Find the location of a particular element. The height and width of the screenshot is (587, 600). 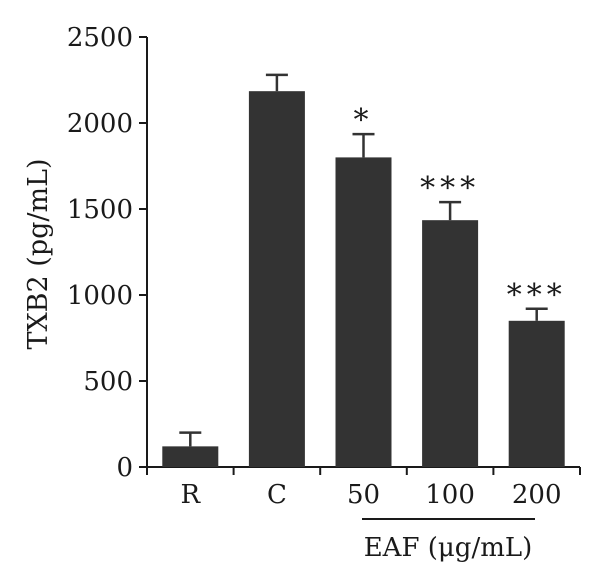

y-axis-title: TXB2 (pg/mL) is located at coordinates (38, 253).